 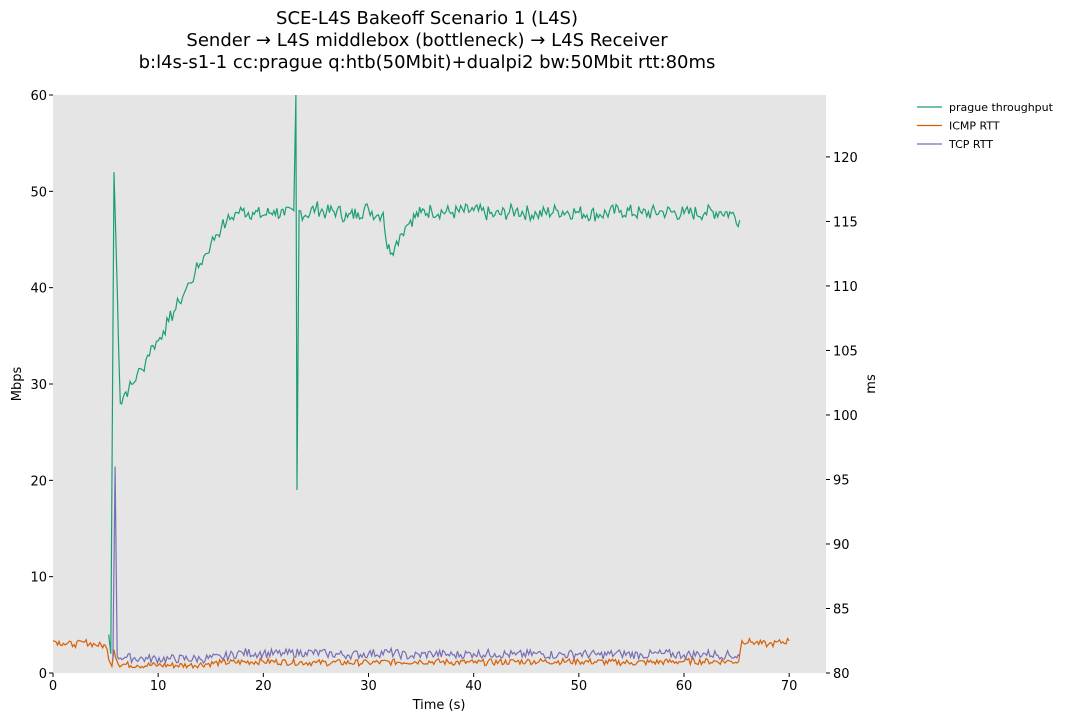 I want to click on x-tick-label: 30, so click(x=368, y=686).